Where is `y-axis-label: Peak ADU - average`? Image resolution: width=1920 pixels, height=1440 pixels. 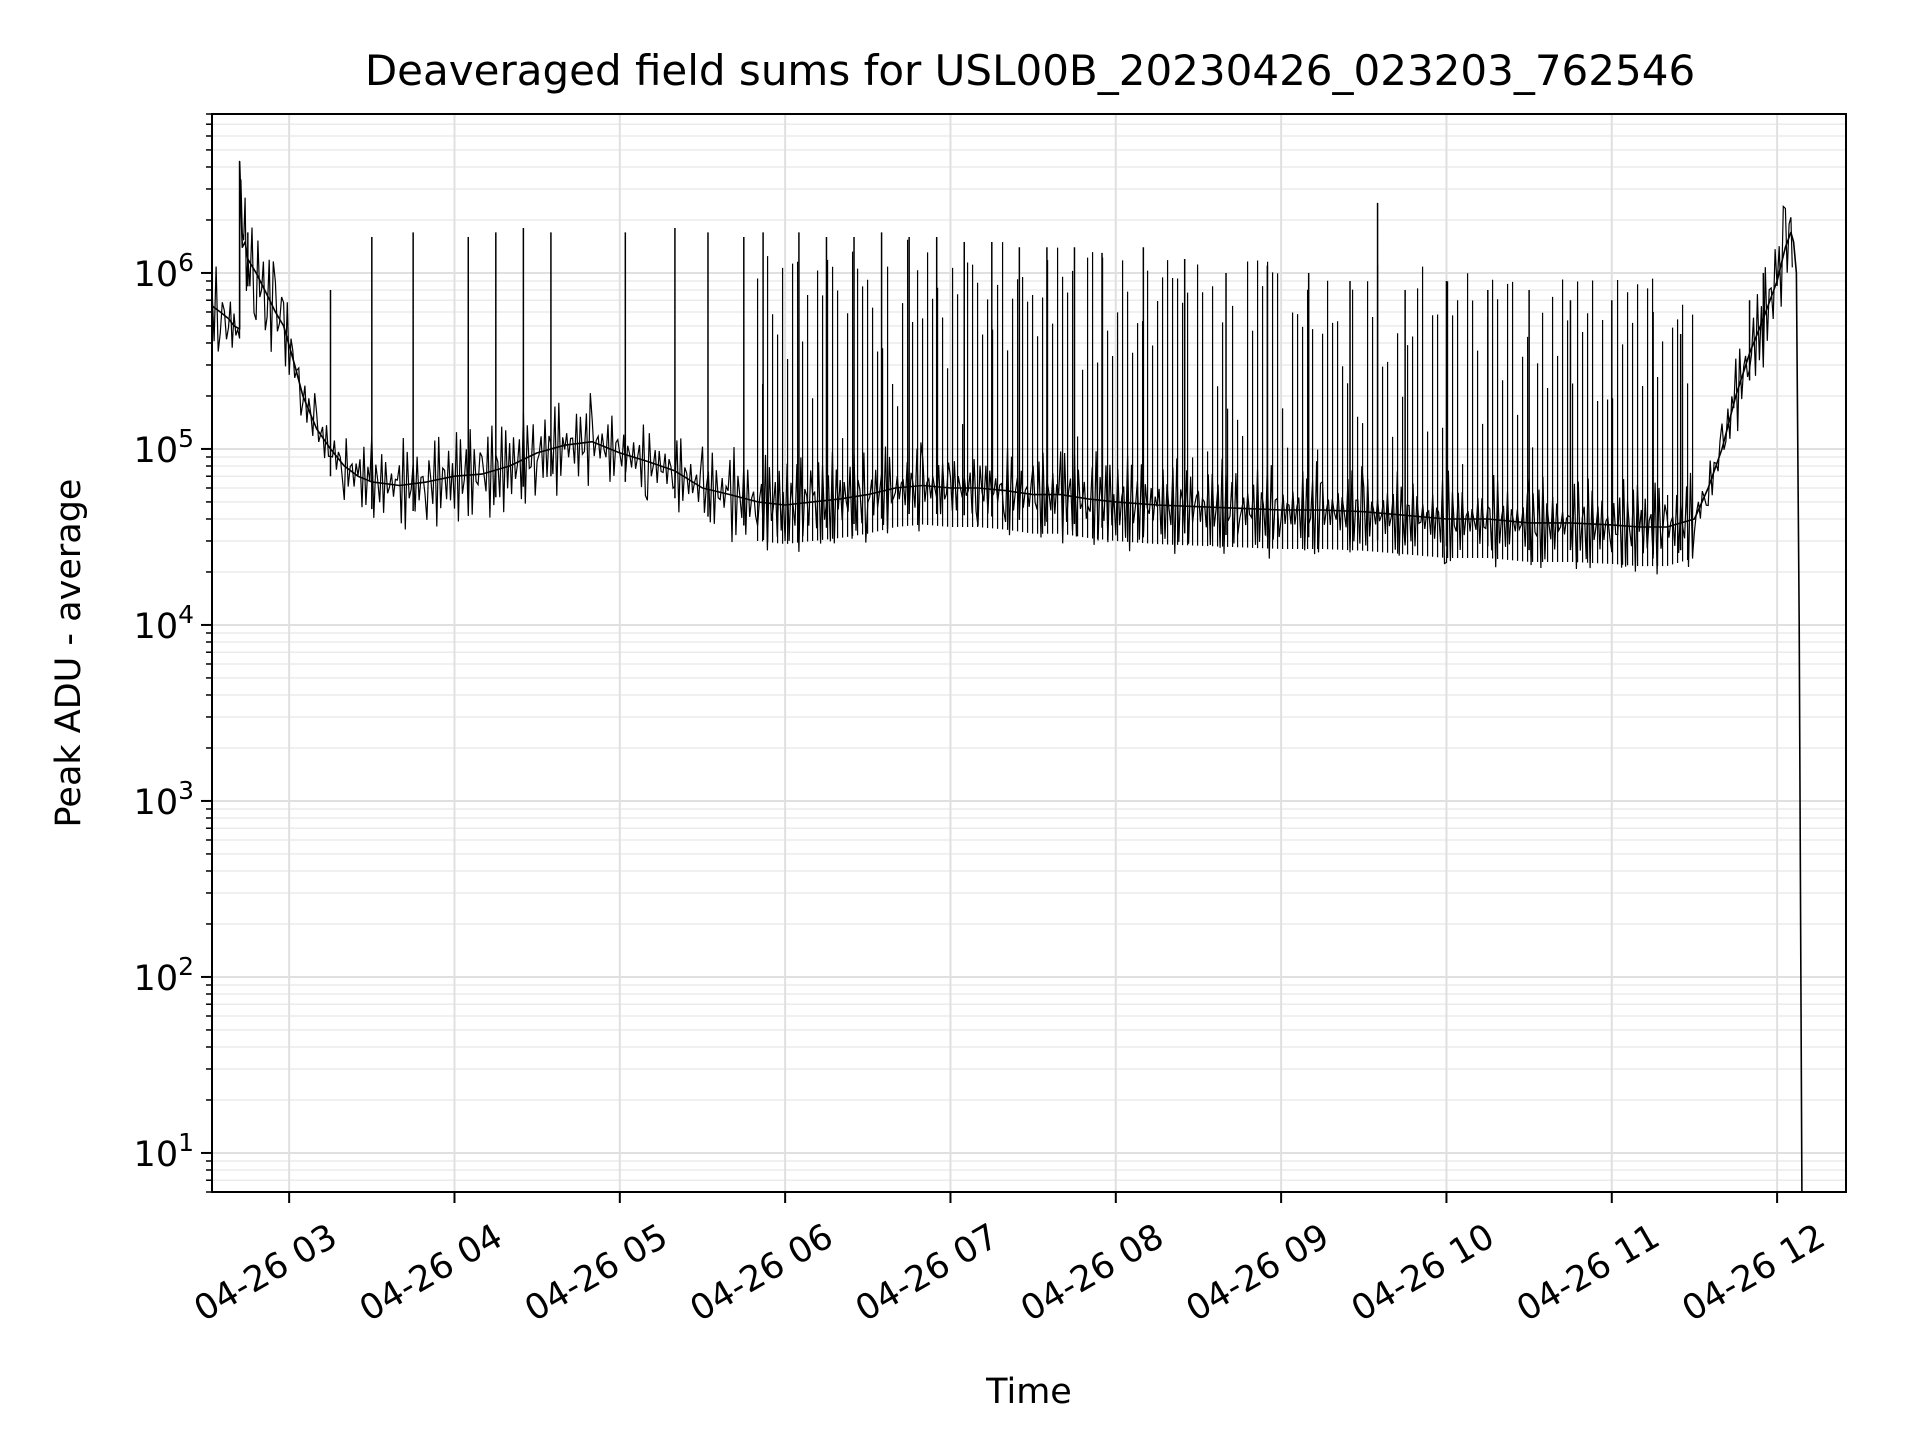
y-axis-label: Peak ADU - average is located at coordinates (69, 653).